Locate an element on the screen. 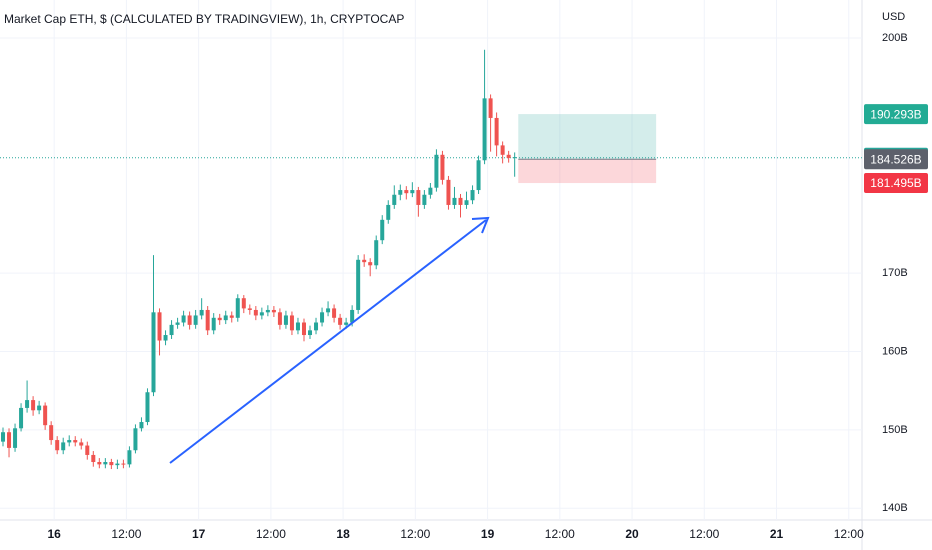 The height and width of the screenshot is (550, 932). currency-label: USD is located at coordinates (893, 17).